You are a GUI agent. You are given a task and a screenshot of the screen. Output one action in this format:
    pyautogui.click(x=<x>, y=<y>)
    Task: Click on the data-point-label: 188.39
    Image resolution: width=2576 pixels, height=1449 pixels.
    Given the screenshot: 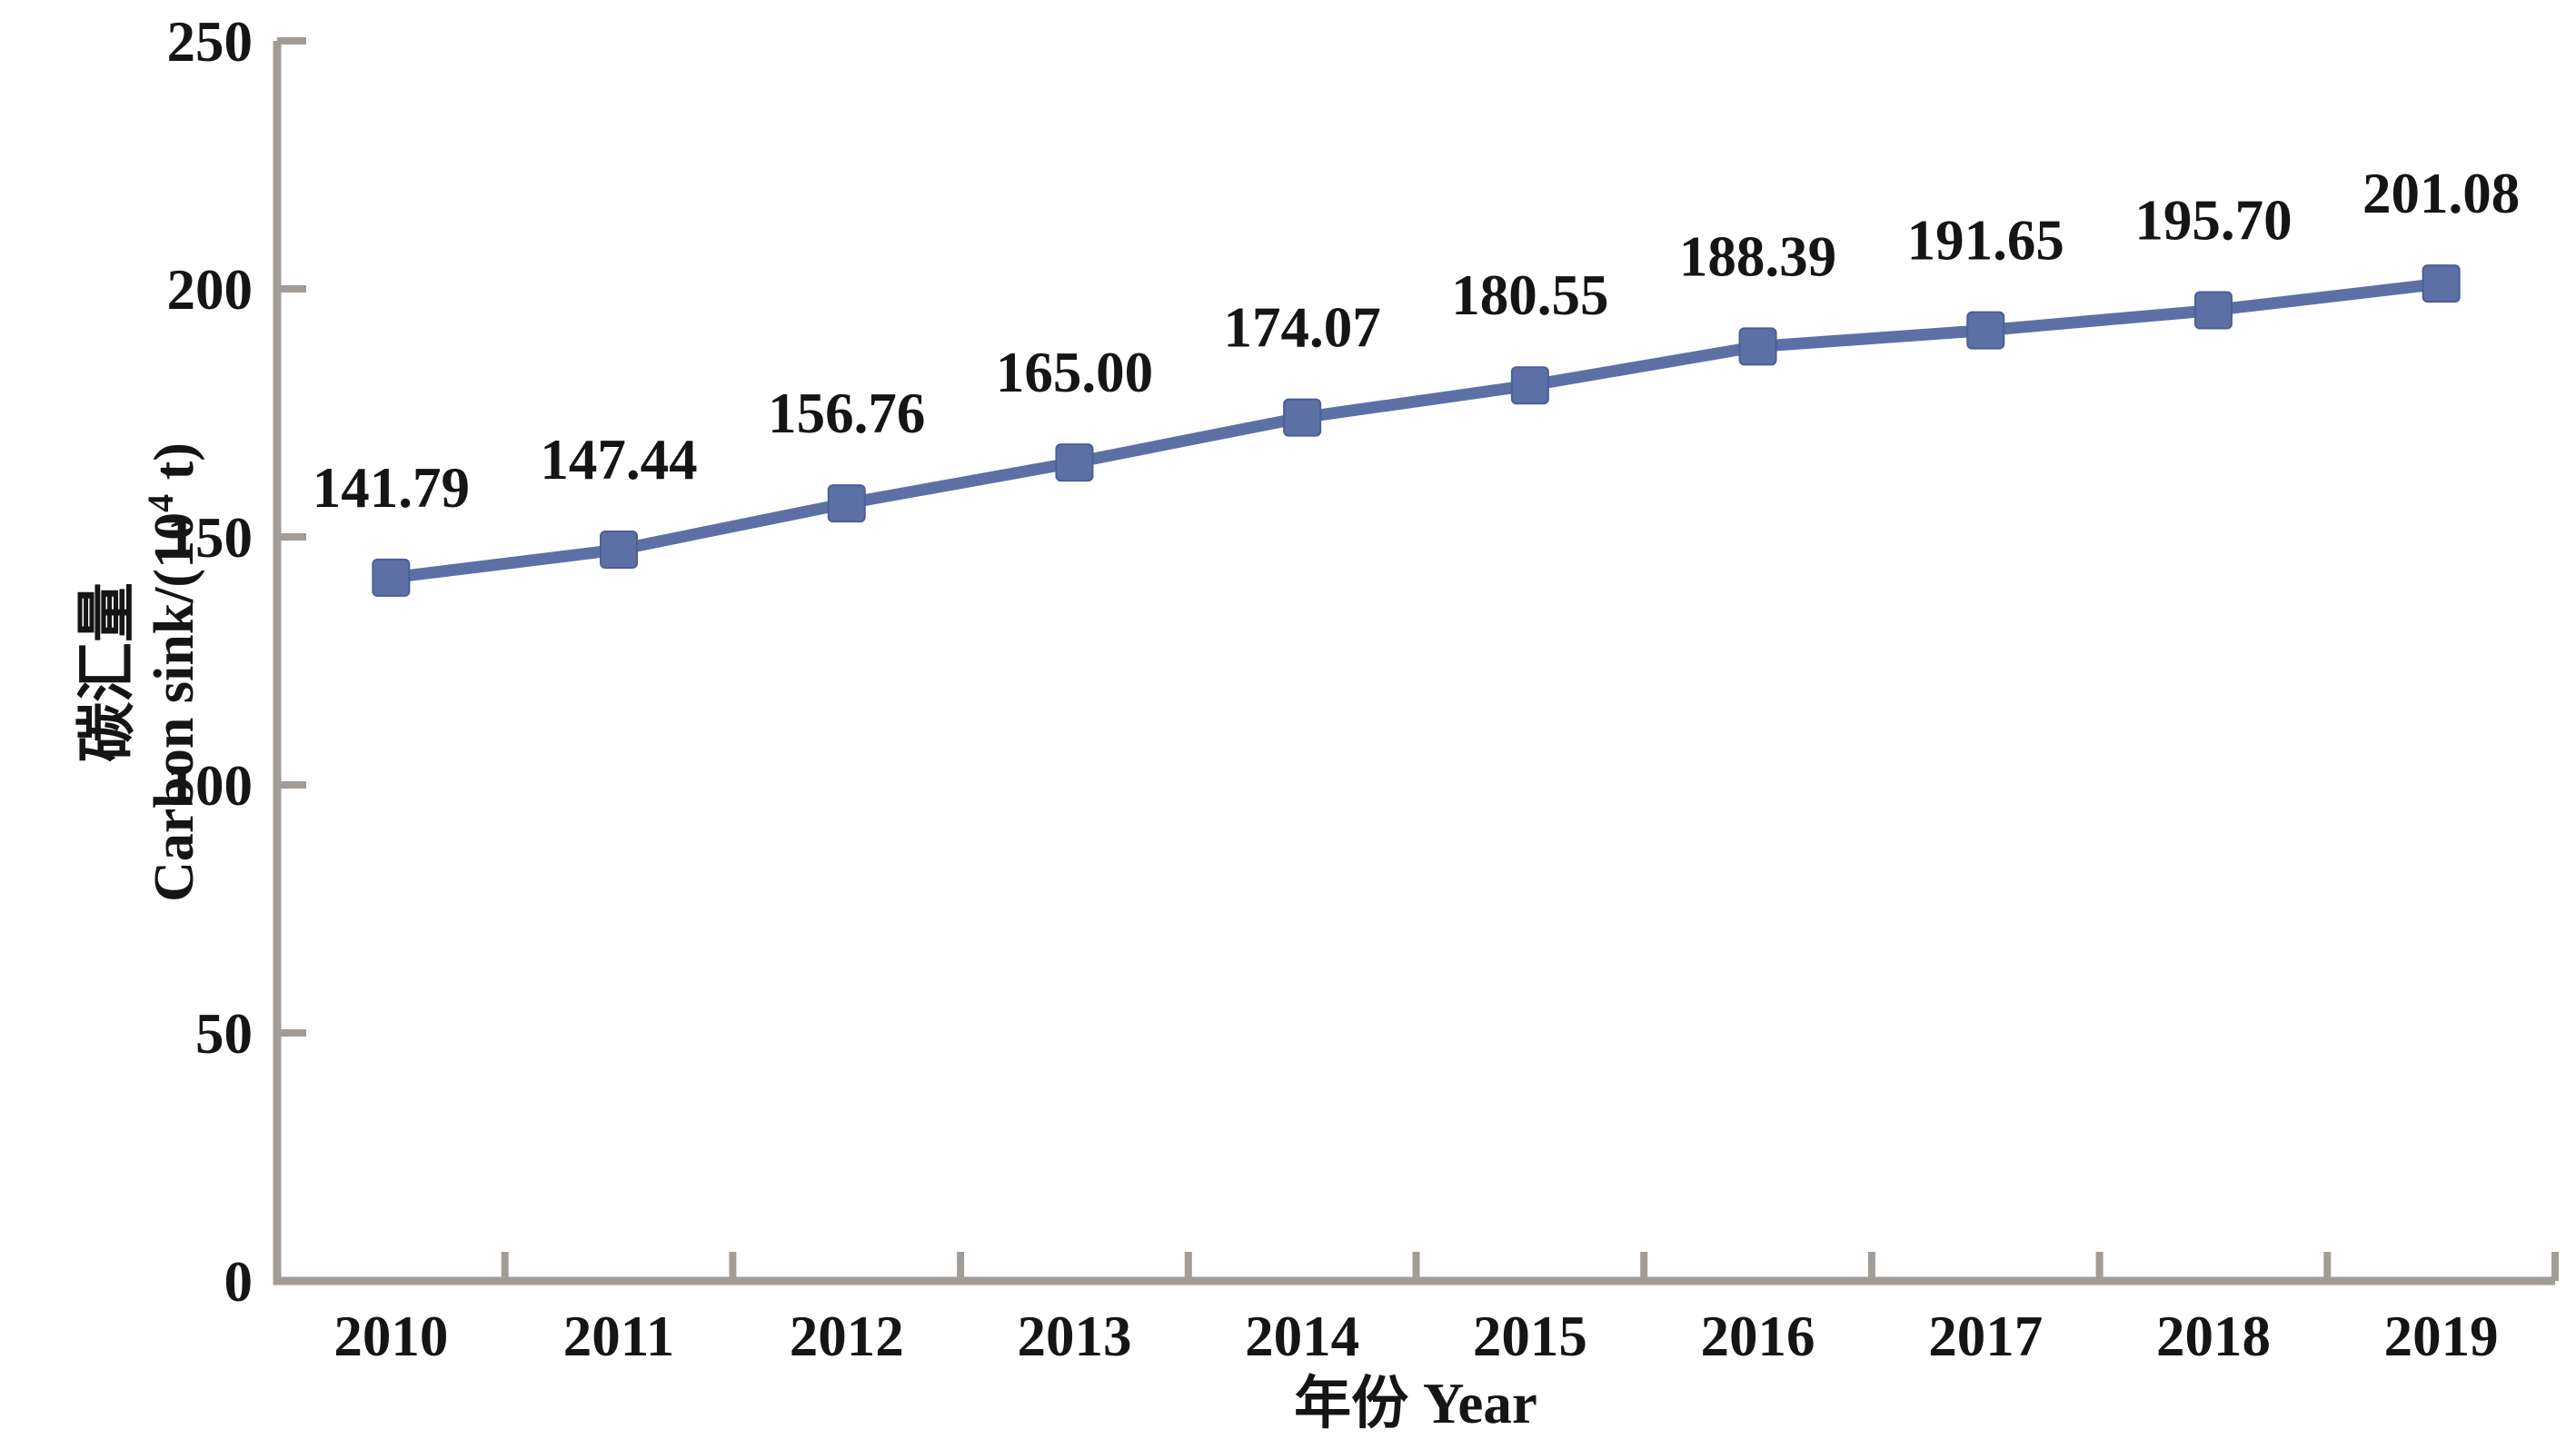 What is the action you would take?
    pyautogui.click(x=1757, y=256)
    